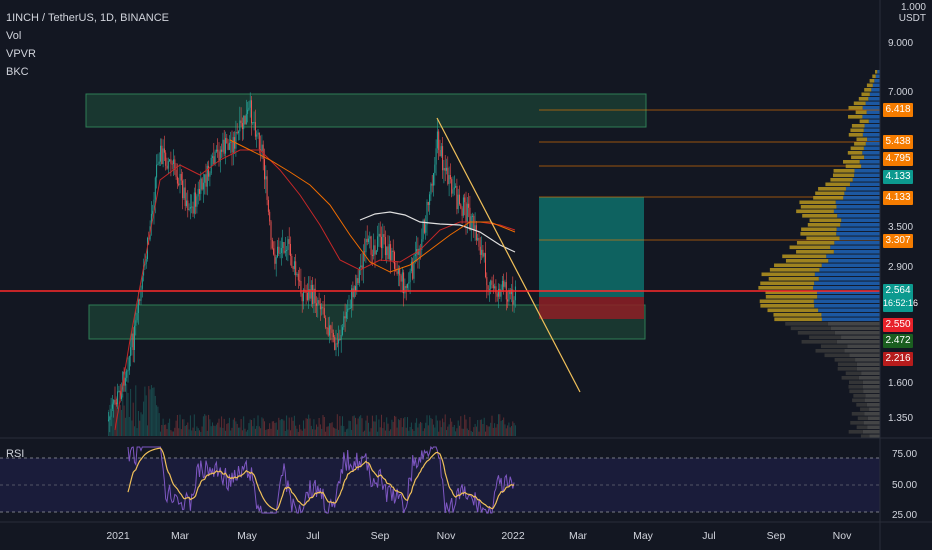 This screenshot has width=932, height=550. Describe the element at coordinates (898, 198) in the screenshot. I see `price-badge-4133: 4.133` at that location.